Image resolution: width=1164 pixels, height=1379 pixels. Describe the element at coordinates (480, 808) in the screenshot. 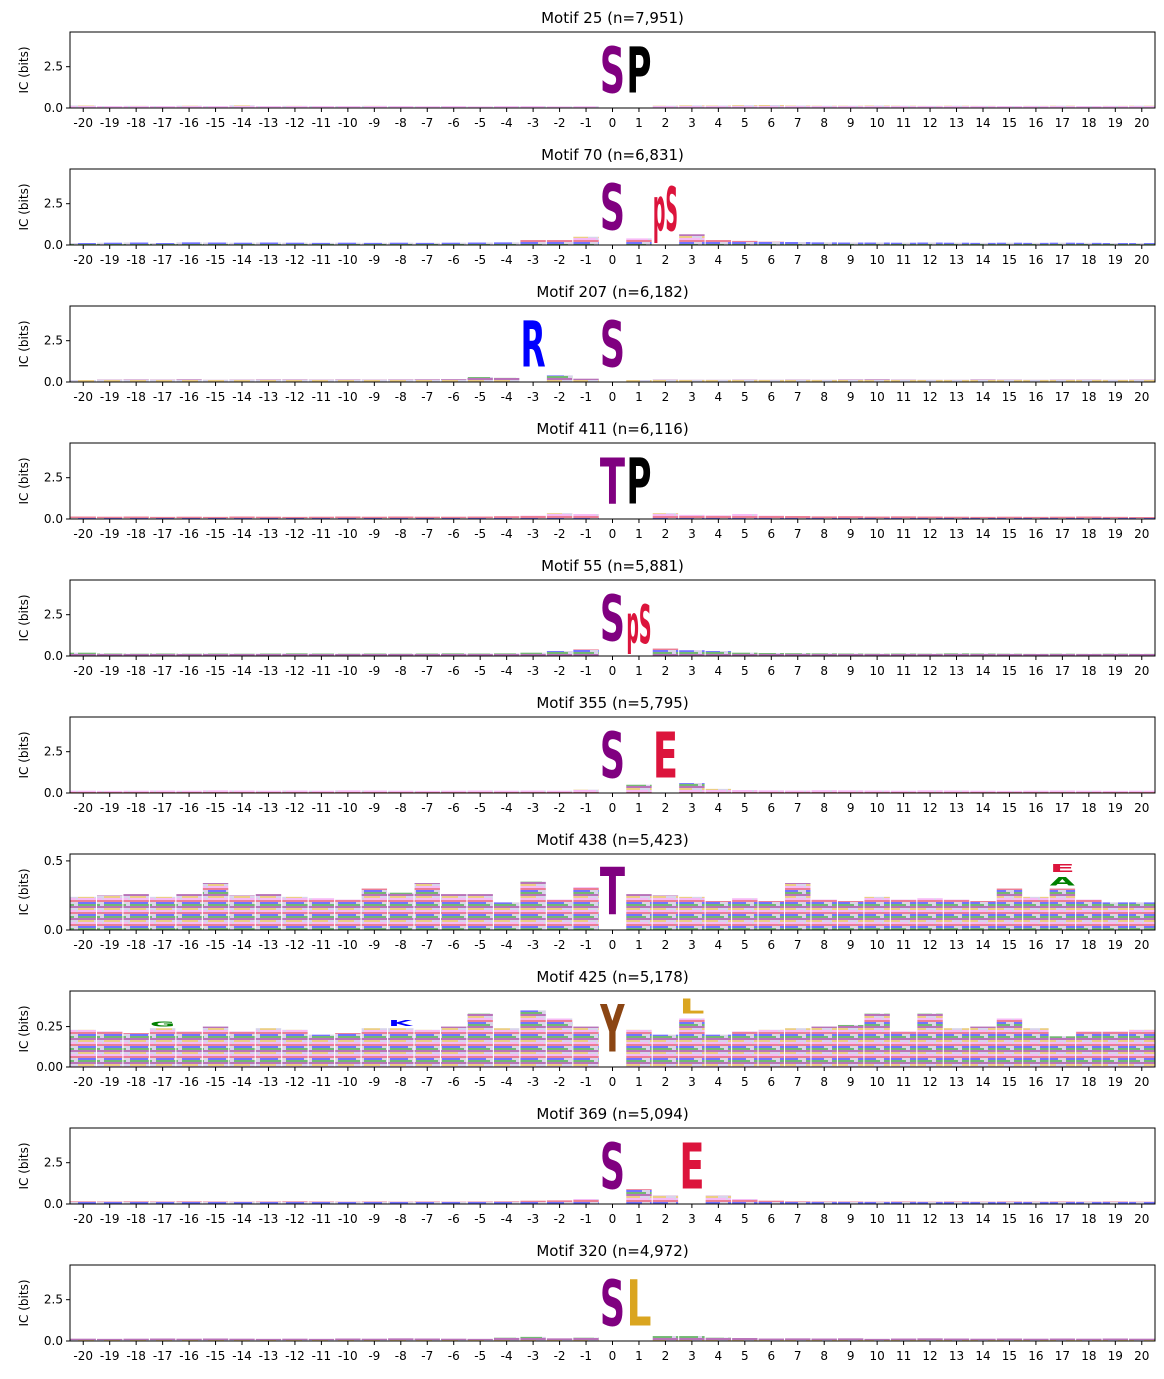

I see `x-tick-label: -5` at that location.